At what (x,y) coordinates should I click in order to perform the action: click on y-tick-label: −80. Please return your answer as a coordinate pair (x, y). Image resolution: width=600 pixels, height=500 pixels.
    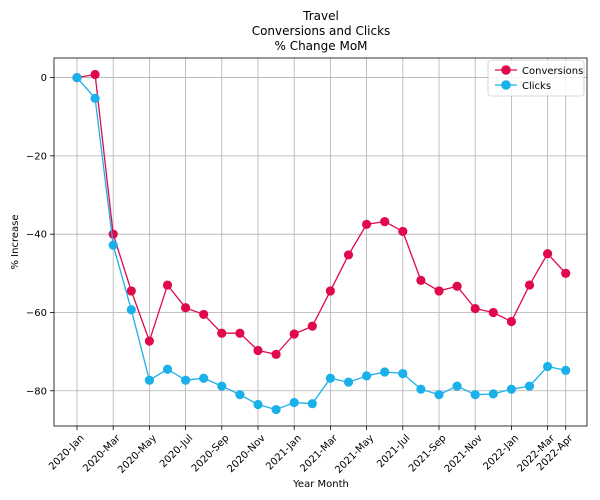
    Looking at the image, I should click on (36, 391).